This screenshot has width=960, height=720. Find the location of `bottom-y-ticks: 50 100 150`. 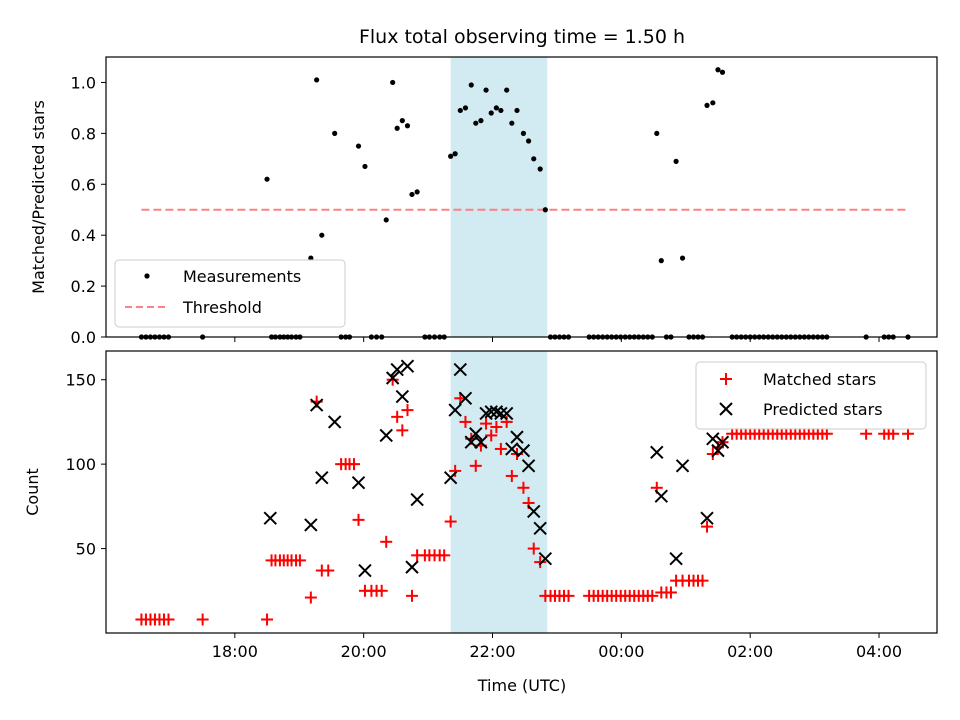

bottom-y-ticks: 50 100 150 is located at coordinates (85, 465).